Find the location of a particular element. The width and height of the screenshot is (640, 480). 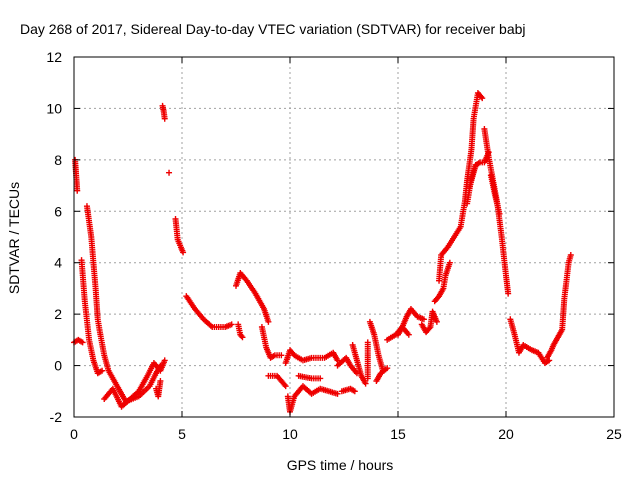

y-tick-label: 2 is located at coordinates (58, 314).